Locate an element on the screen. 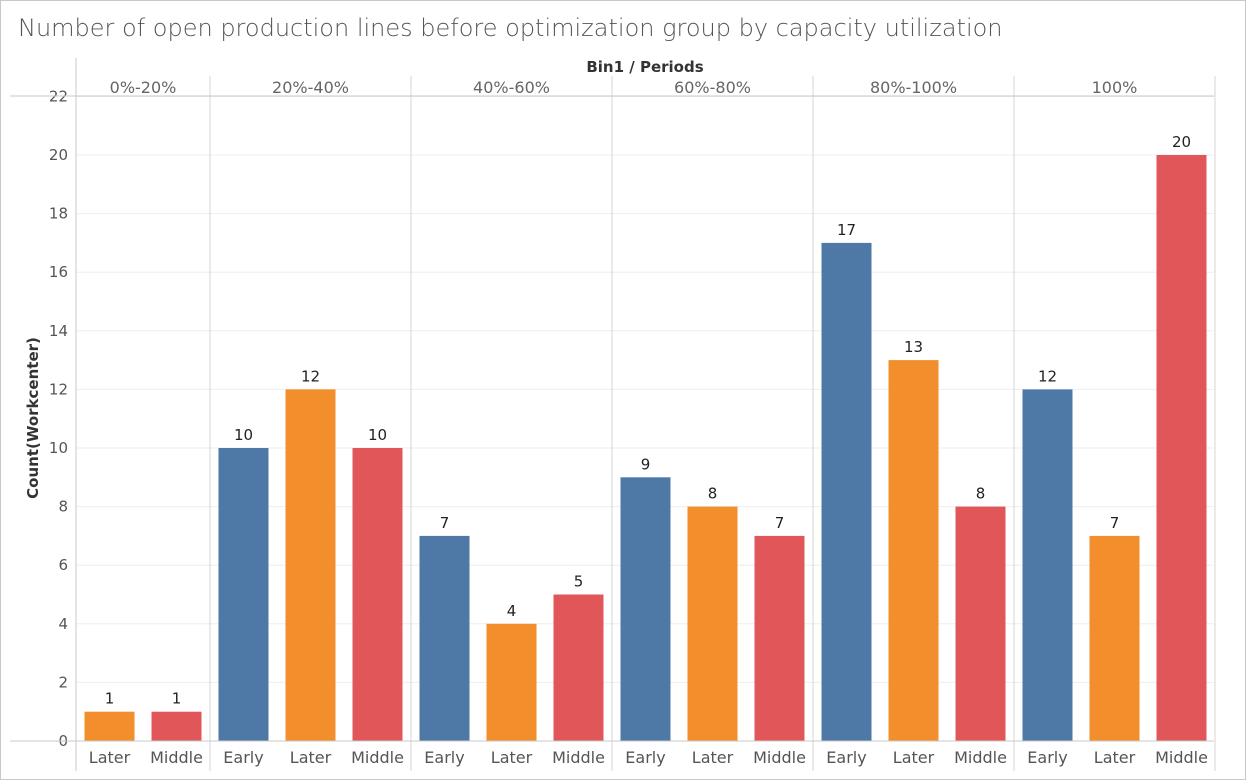 Image resolution: width=1246 pixels, height=780 pixels. y-tick-label: 4 is located at coordinates (63, 624).